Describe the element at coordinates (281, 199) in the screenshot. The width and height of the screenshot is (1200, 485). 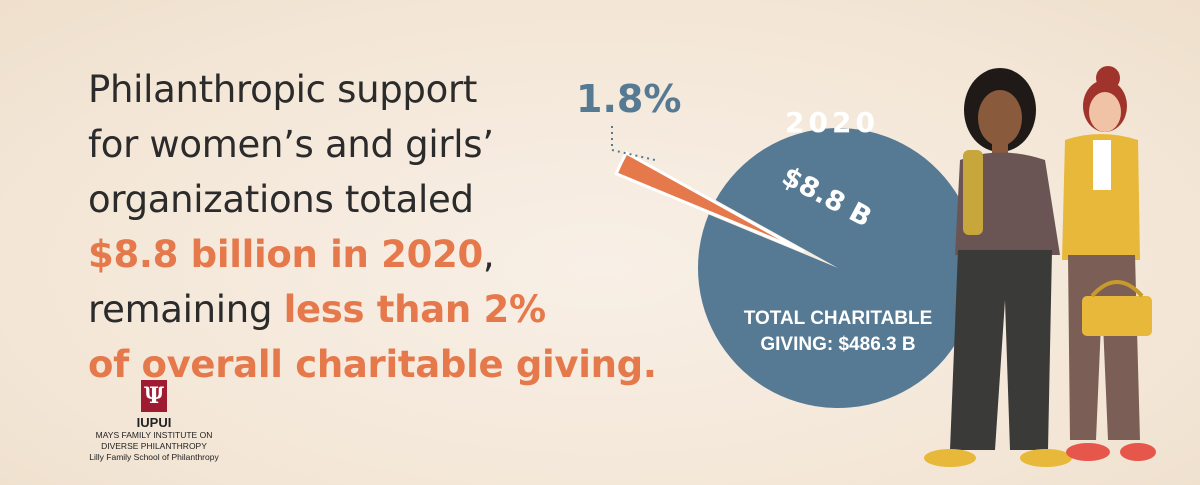
I see `headline-line-3: organizations totaled` at that location.